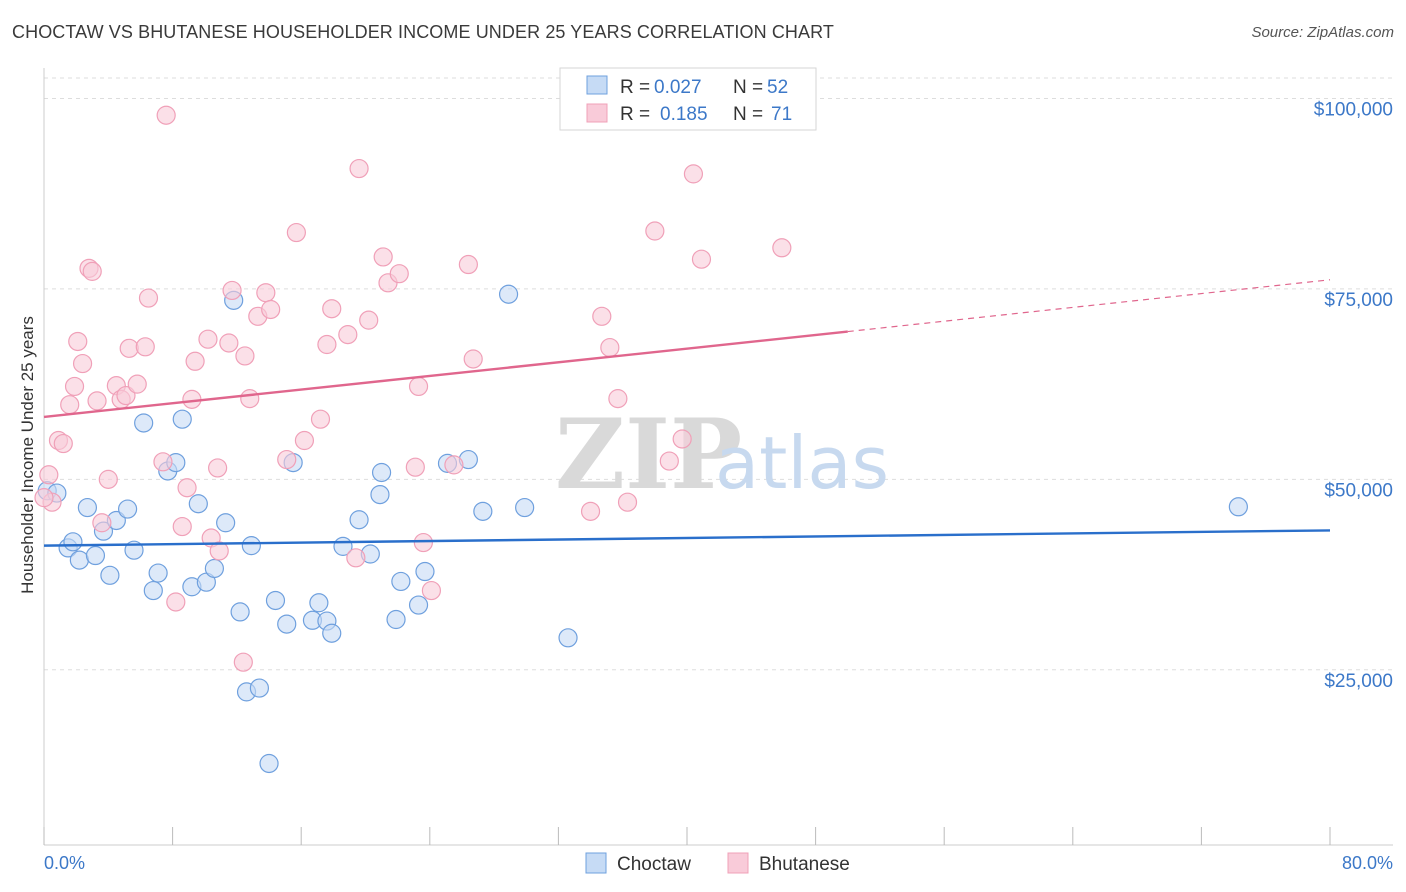 The height and width of the screenshot is (892, 1406). Describe the element at coordinates (654, 864) in the screenshot. I see `bottom-legend-choctaw: Choctaw` at that location.